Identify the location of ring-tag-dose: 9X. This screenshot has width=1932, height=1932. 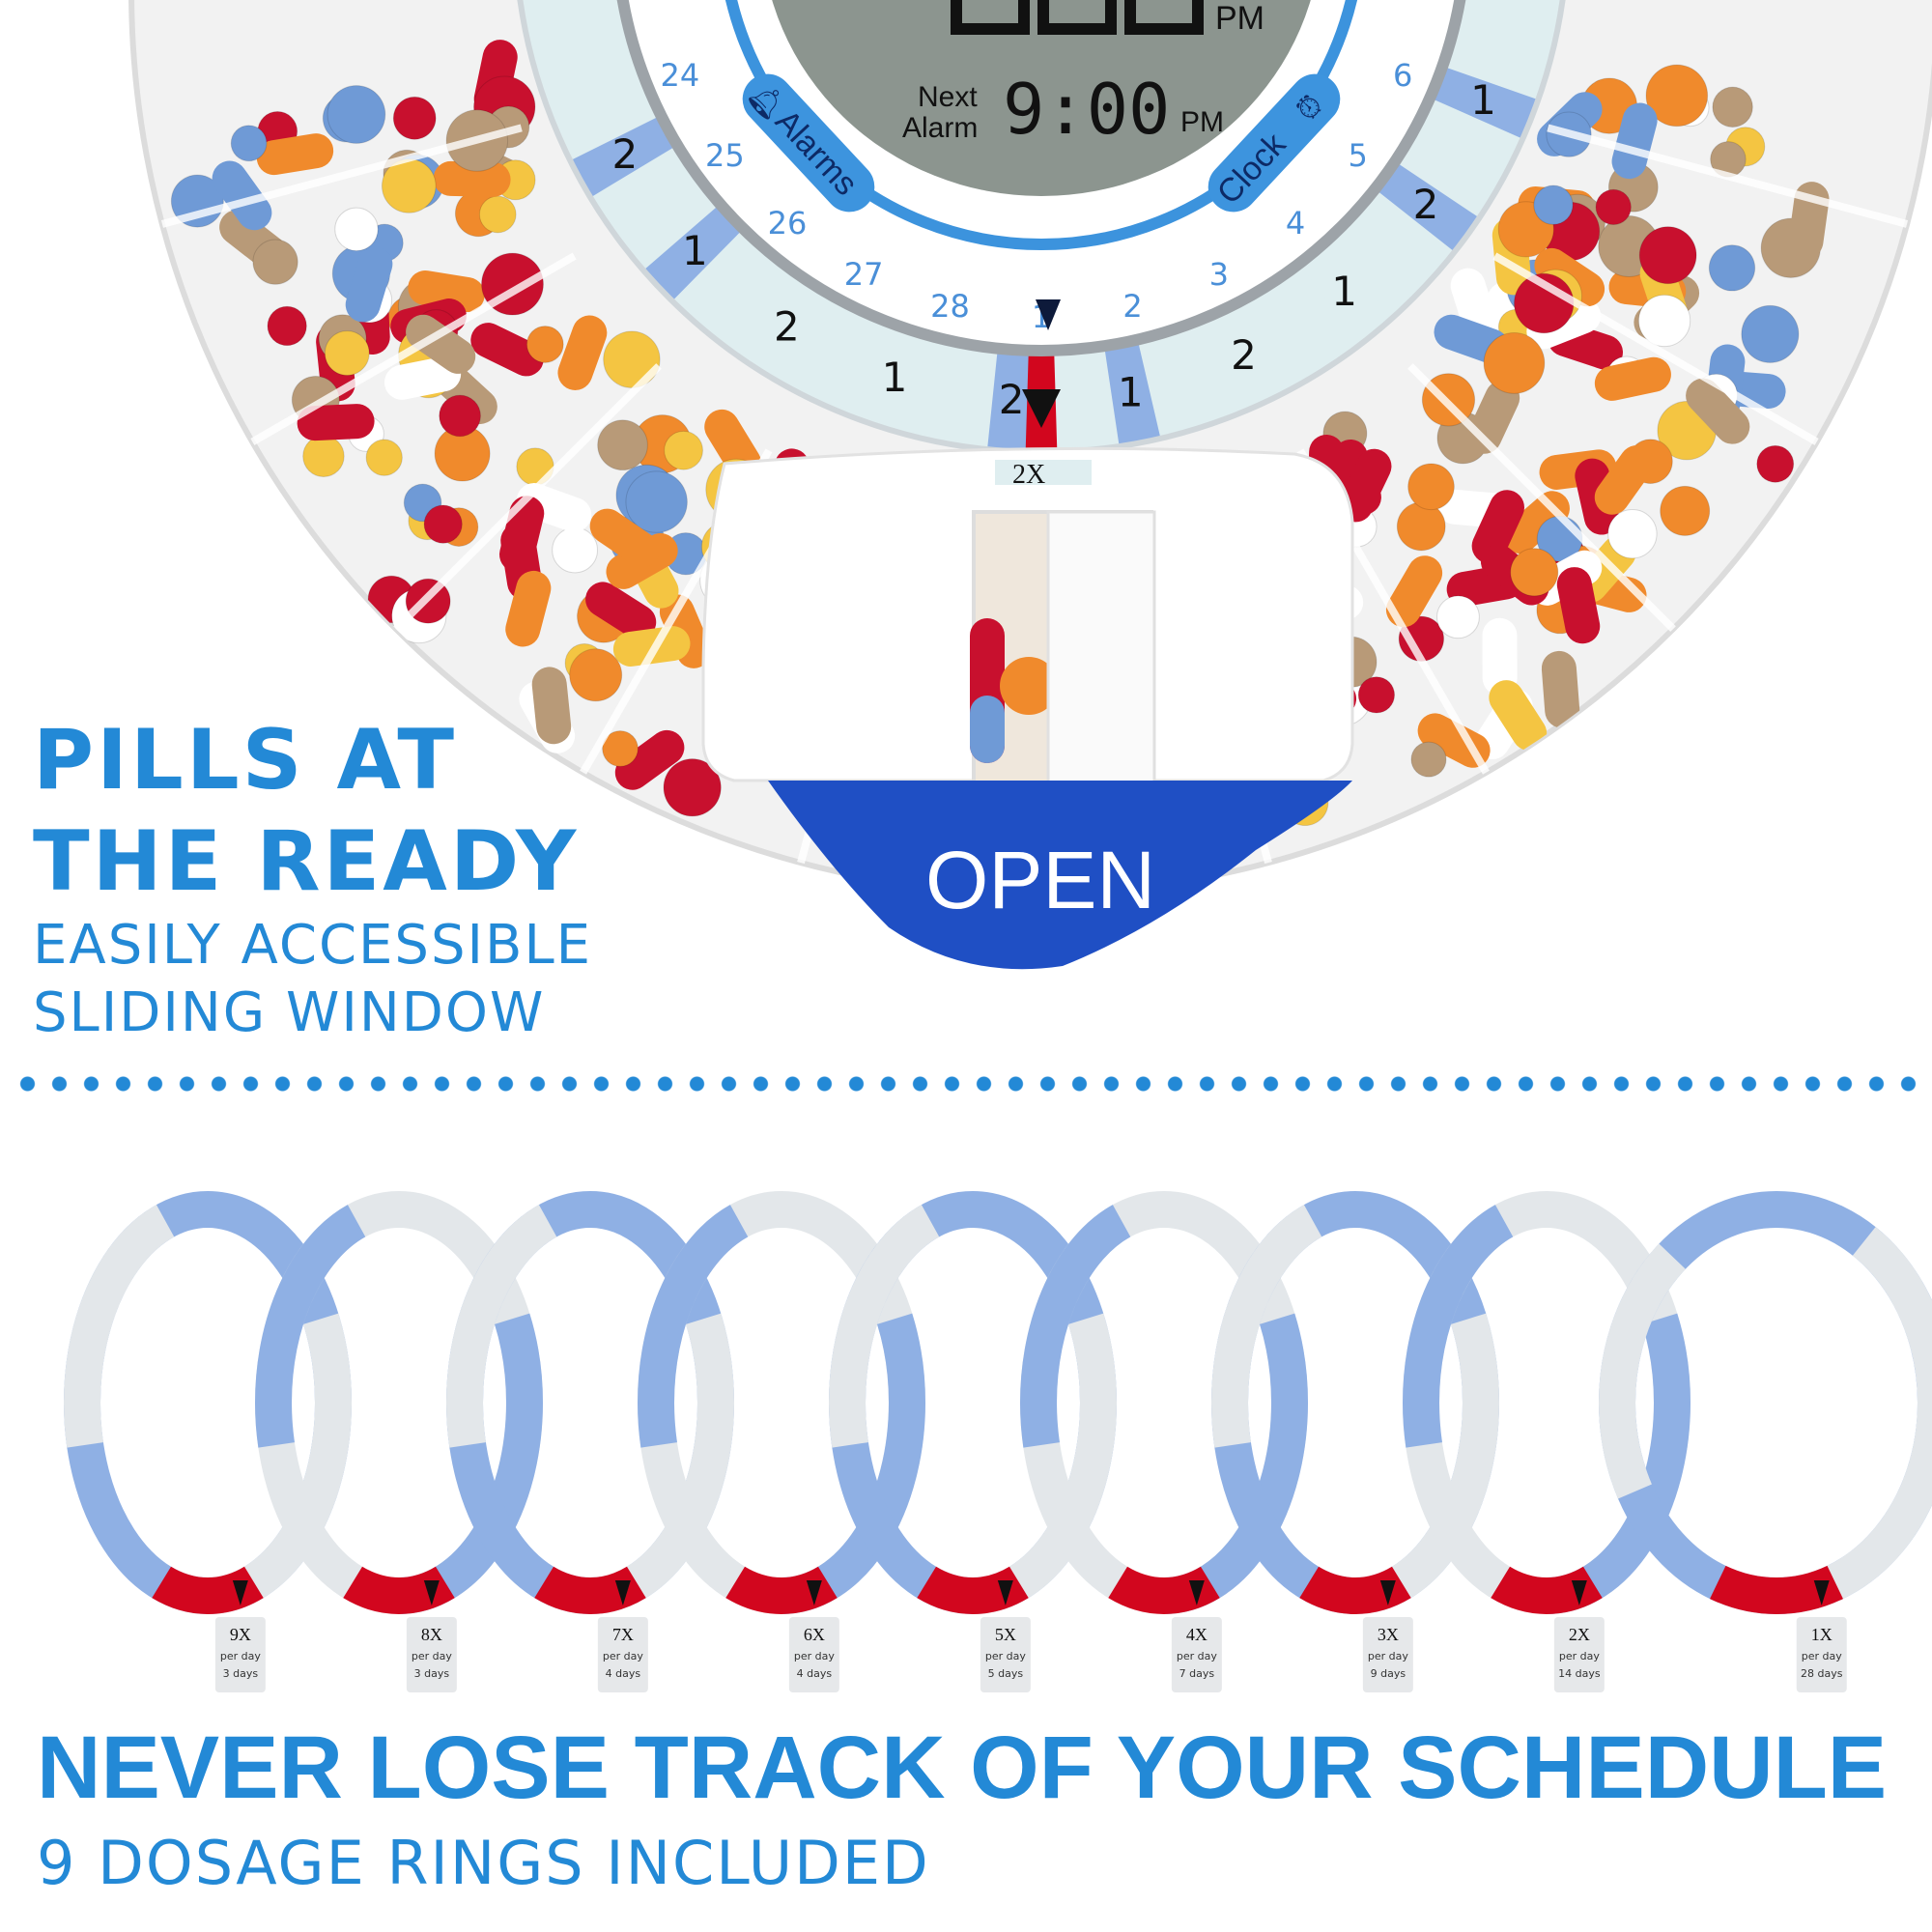
(240, 1634).